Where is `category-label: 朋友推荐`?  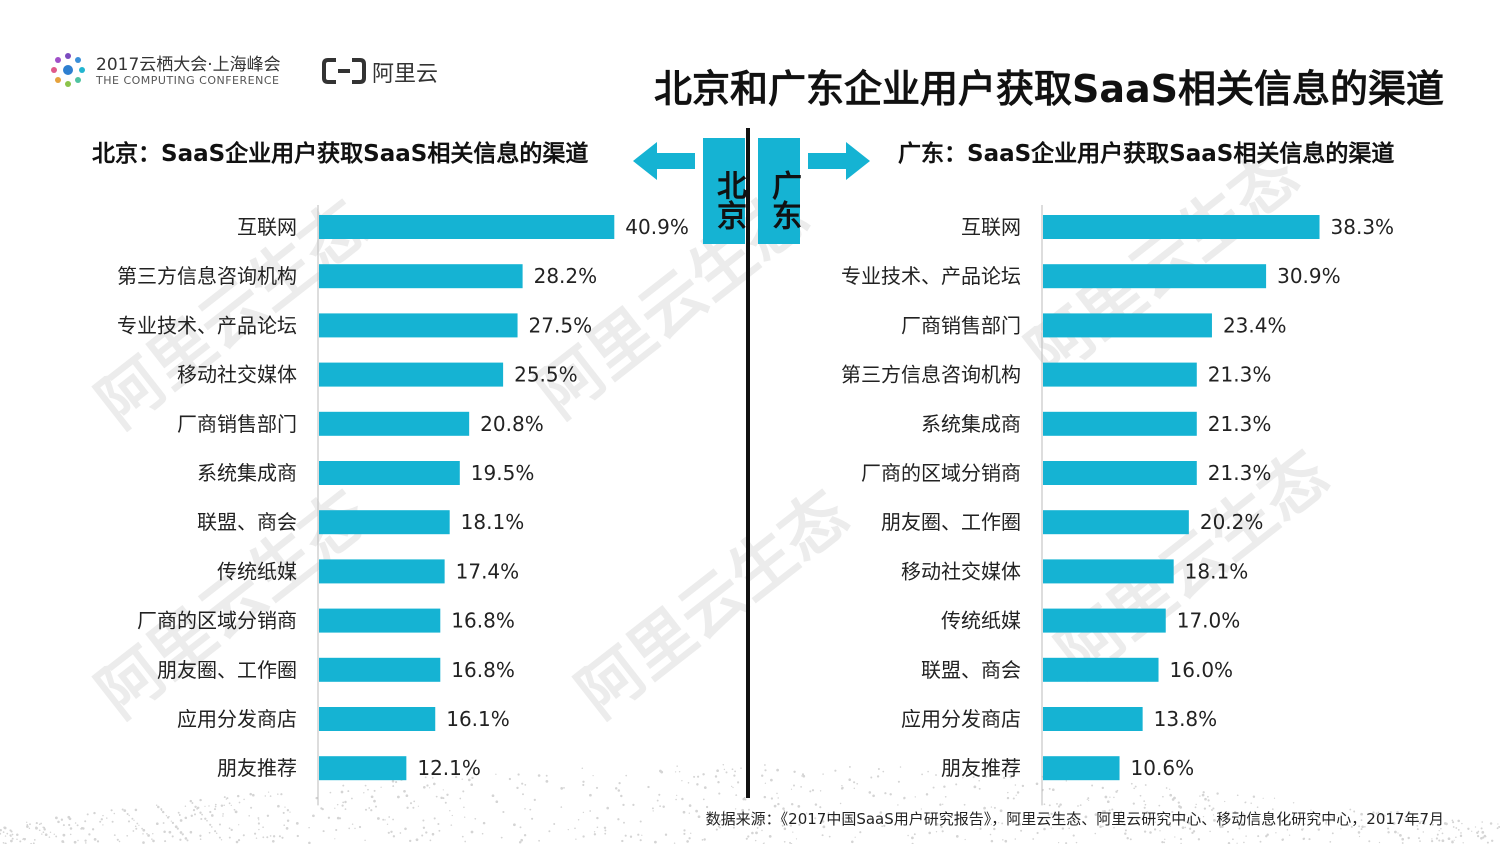
category-label: 朋友推荐 is located at coordinates (981, 768).